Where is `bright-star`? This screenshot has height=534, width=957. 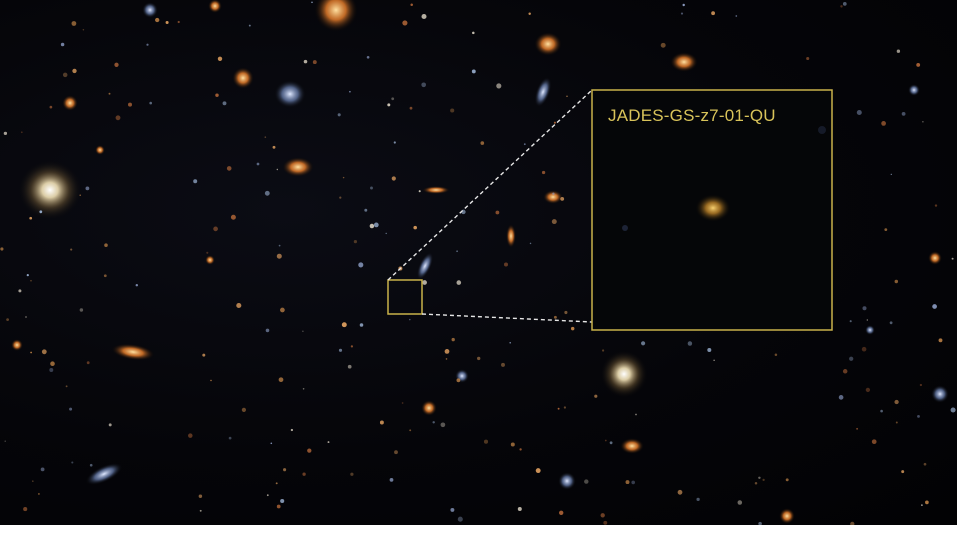
bright-star is located at coordinates (624, 374).